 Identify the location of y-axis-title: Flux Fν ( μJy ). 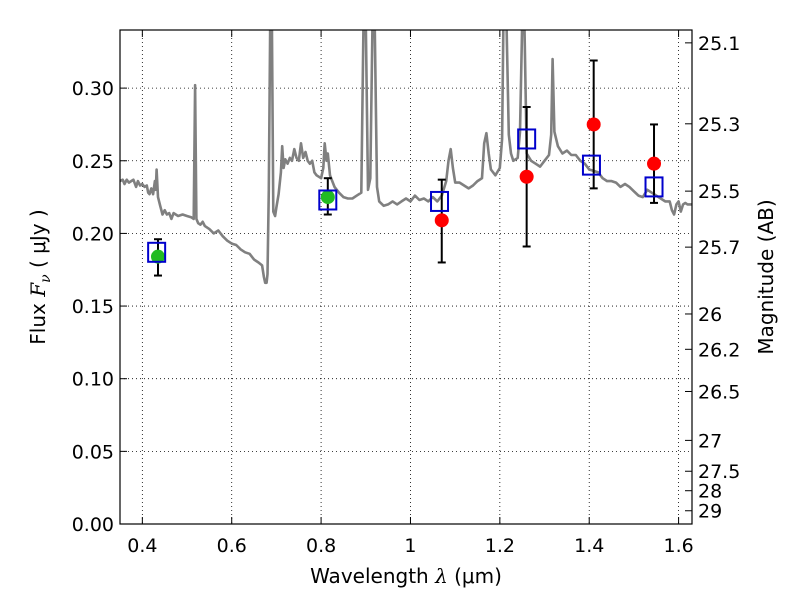
(40, 276).